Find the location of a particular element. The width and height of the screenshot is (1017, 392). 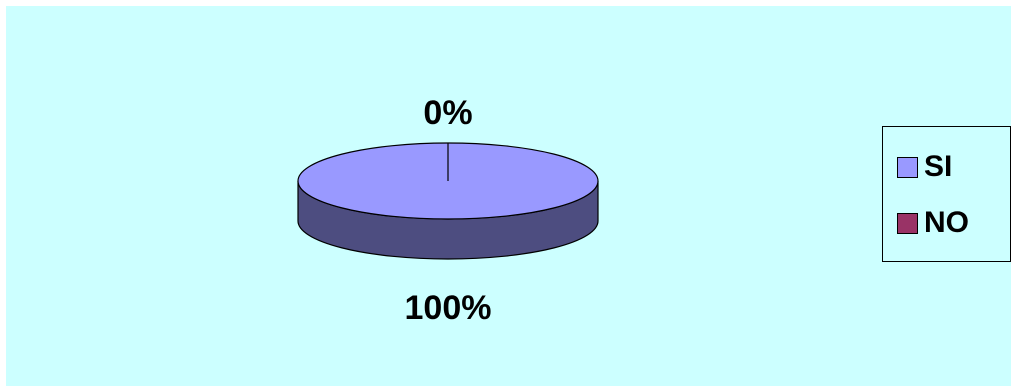

legend-item-no: NO is located at coordinates (933, 223).